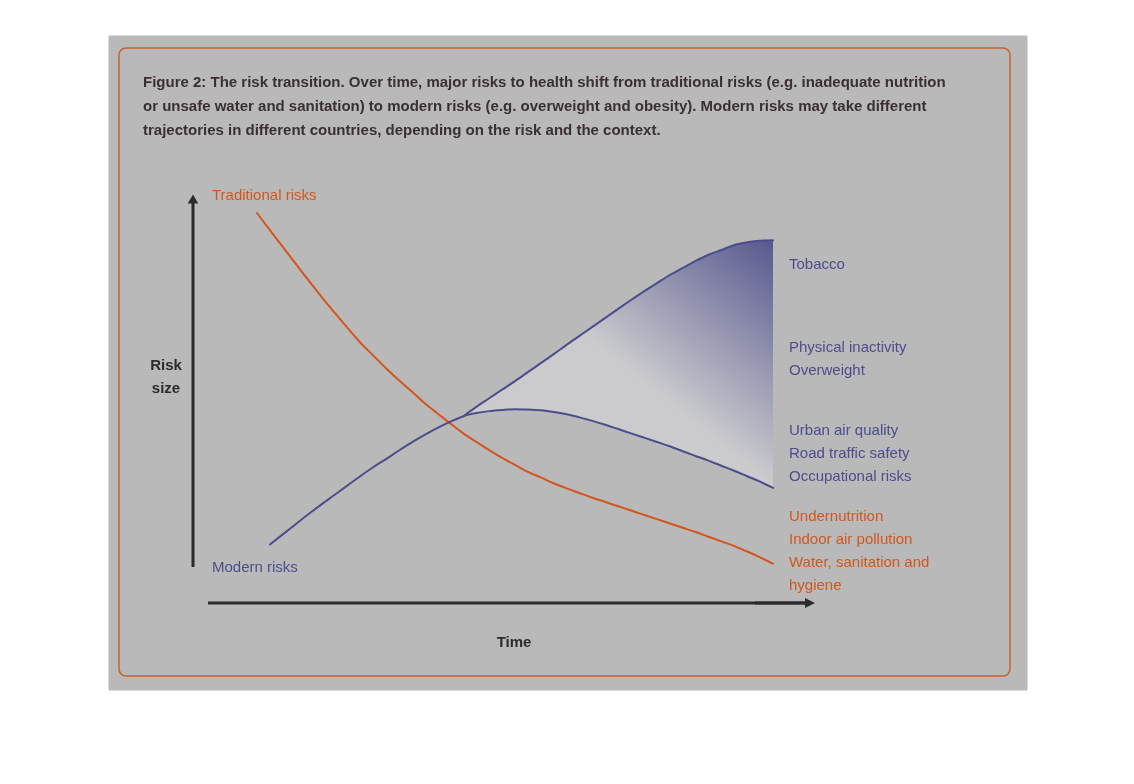 The width and height of the screenshot is (1134, 784). I want to click on text: Physical inactivity Overweight, so click(848, 357).